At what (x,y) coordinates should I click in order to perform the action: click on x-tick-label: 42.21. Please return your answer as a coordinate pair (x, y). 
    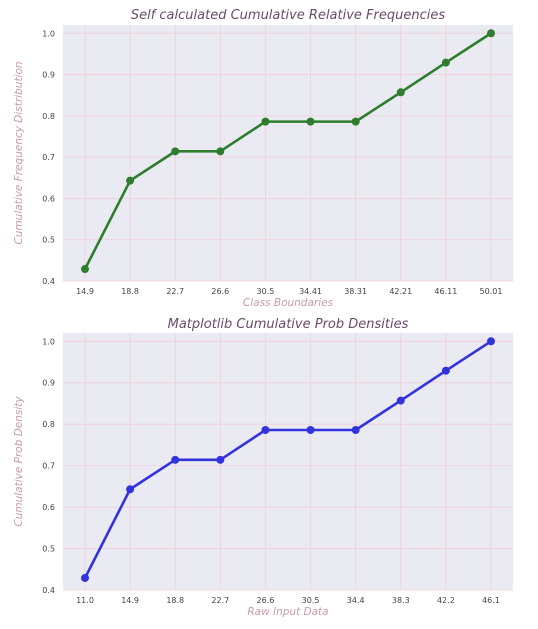
    Looking at the image, I should click on (400, 291).